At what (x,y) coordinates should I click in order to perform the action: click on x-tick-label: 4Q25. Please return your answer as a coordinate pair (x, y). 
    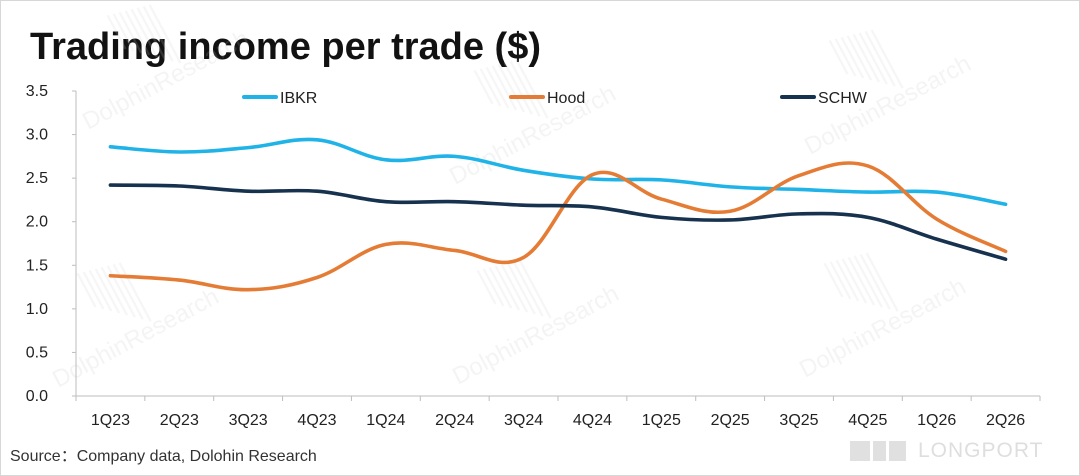
    Looking at the image, I should click on (867, 420).